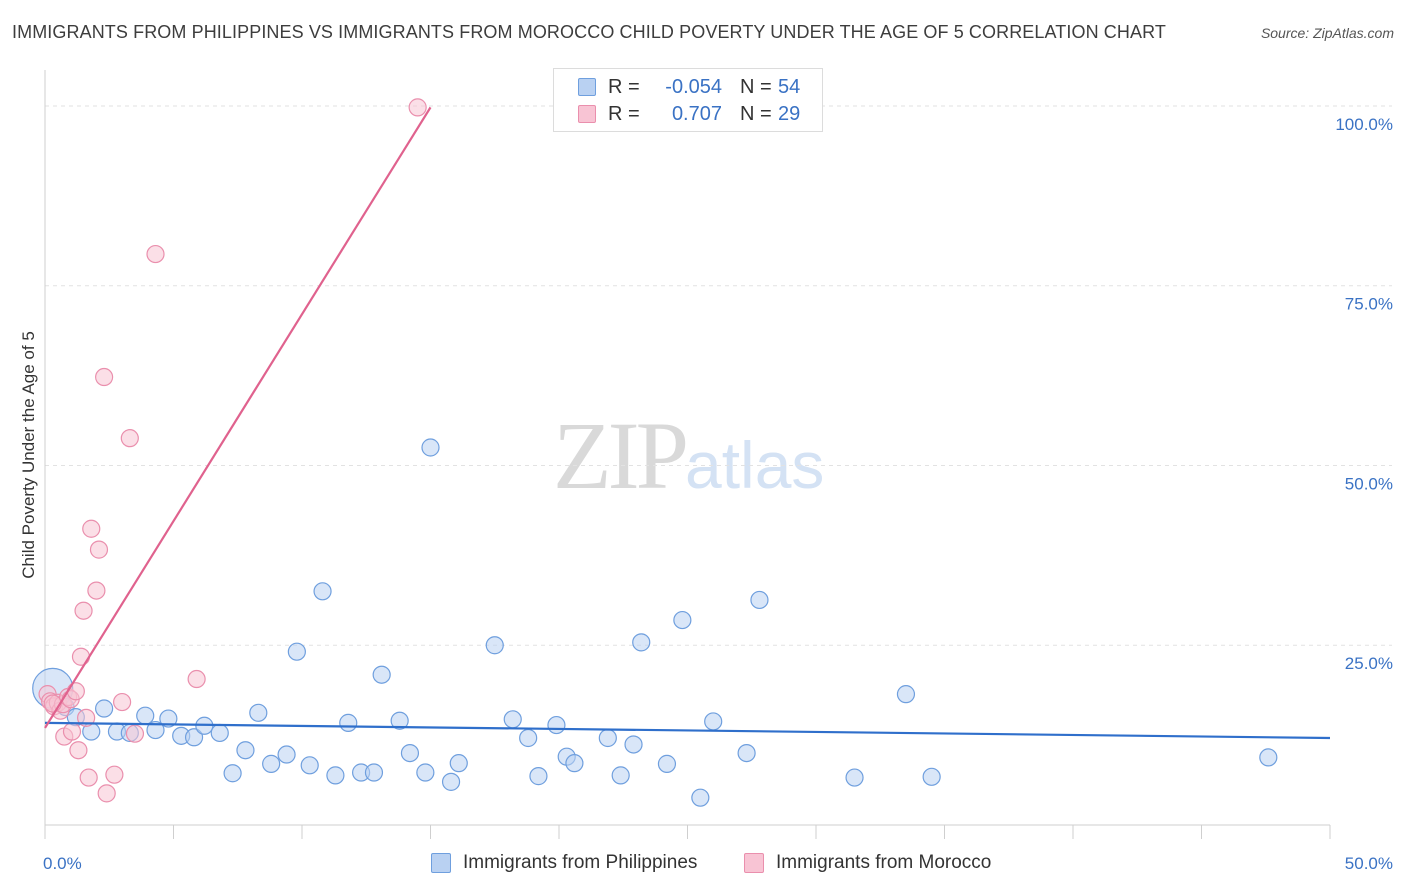 This screenshot has width=1406, height=892. What do you see at coordinates (789, 113) in the screenshot?
I see `legend-n-value: 29` at bounding box center [789, 113].